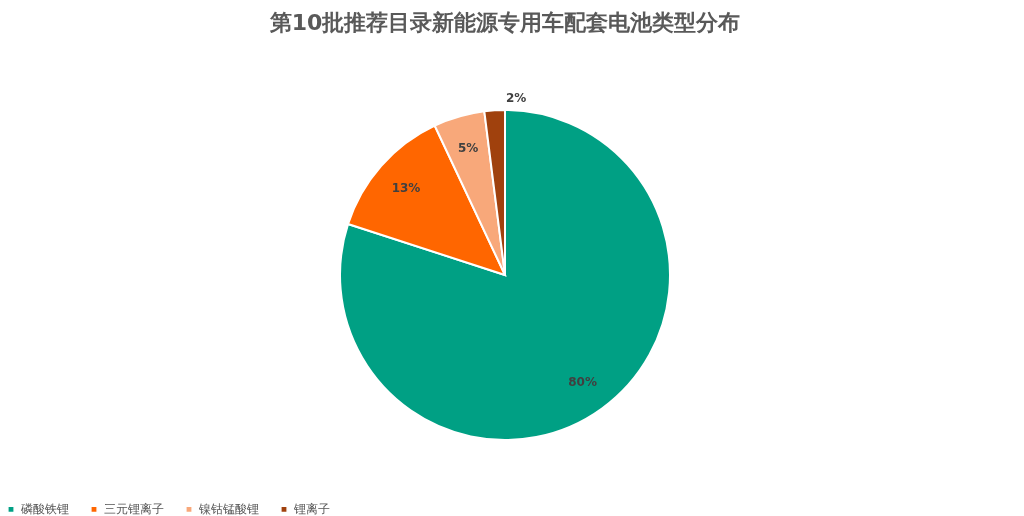 The height and width of the screenshot is (516, 1024). Describe the element at coordinates (44, 509) in the screenshot. I see `legend-label: 磷酸铁锂` at that location.